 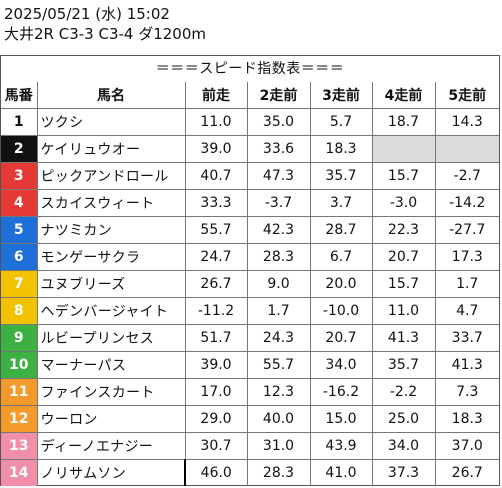 What do you see at coordinates (403, 203) in the screenshot?
I see `speed-value-4: -3.0` at bounding box center [403, 203].